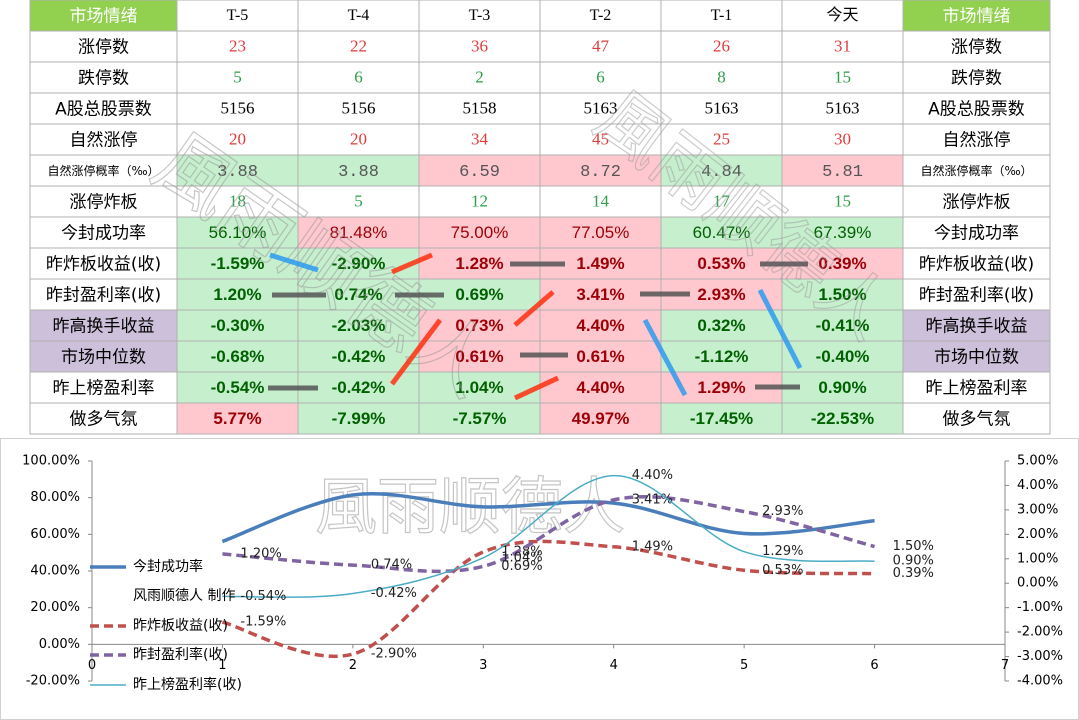  Describe the element at coordinates (238, 263) in the screenshot. I see `cell-text: -1.59%` at that location.